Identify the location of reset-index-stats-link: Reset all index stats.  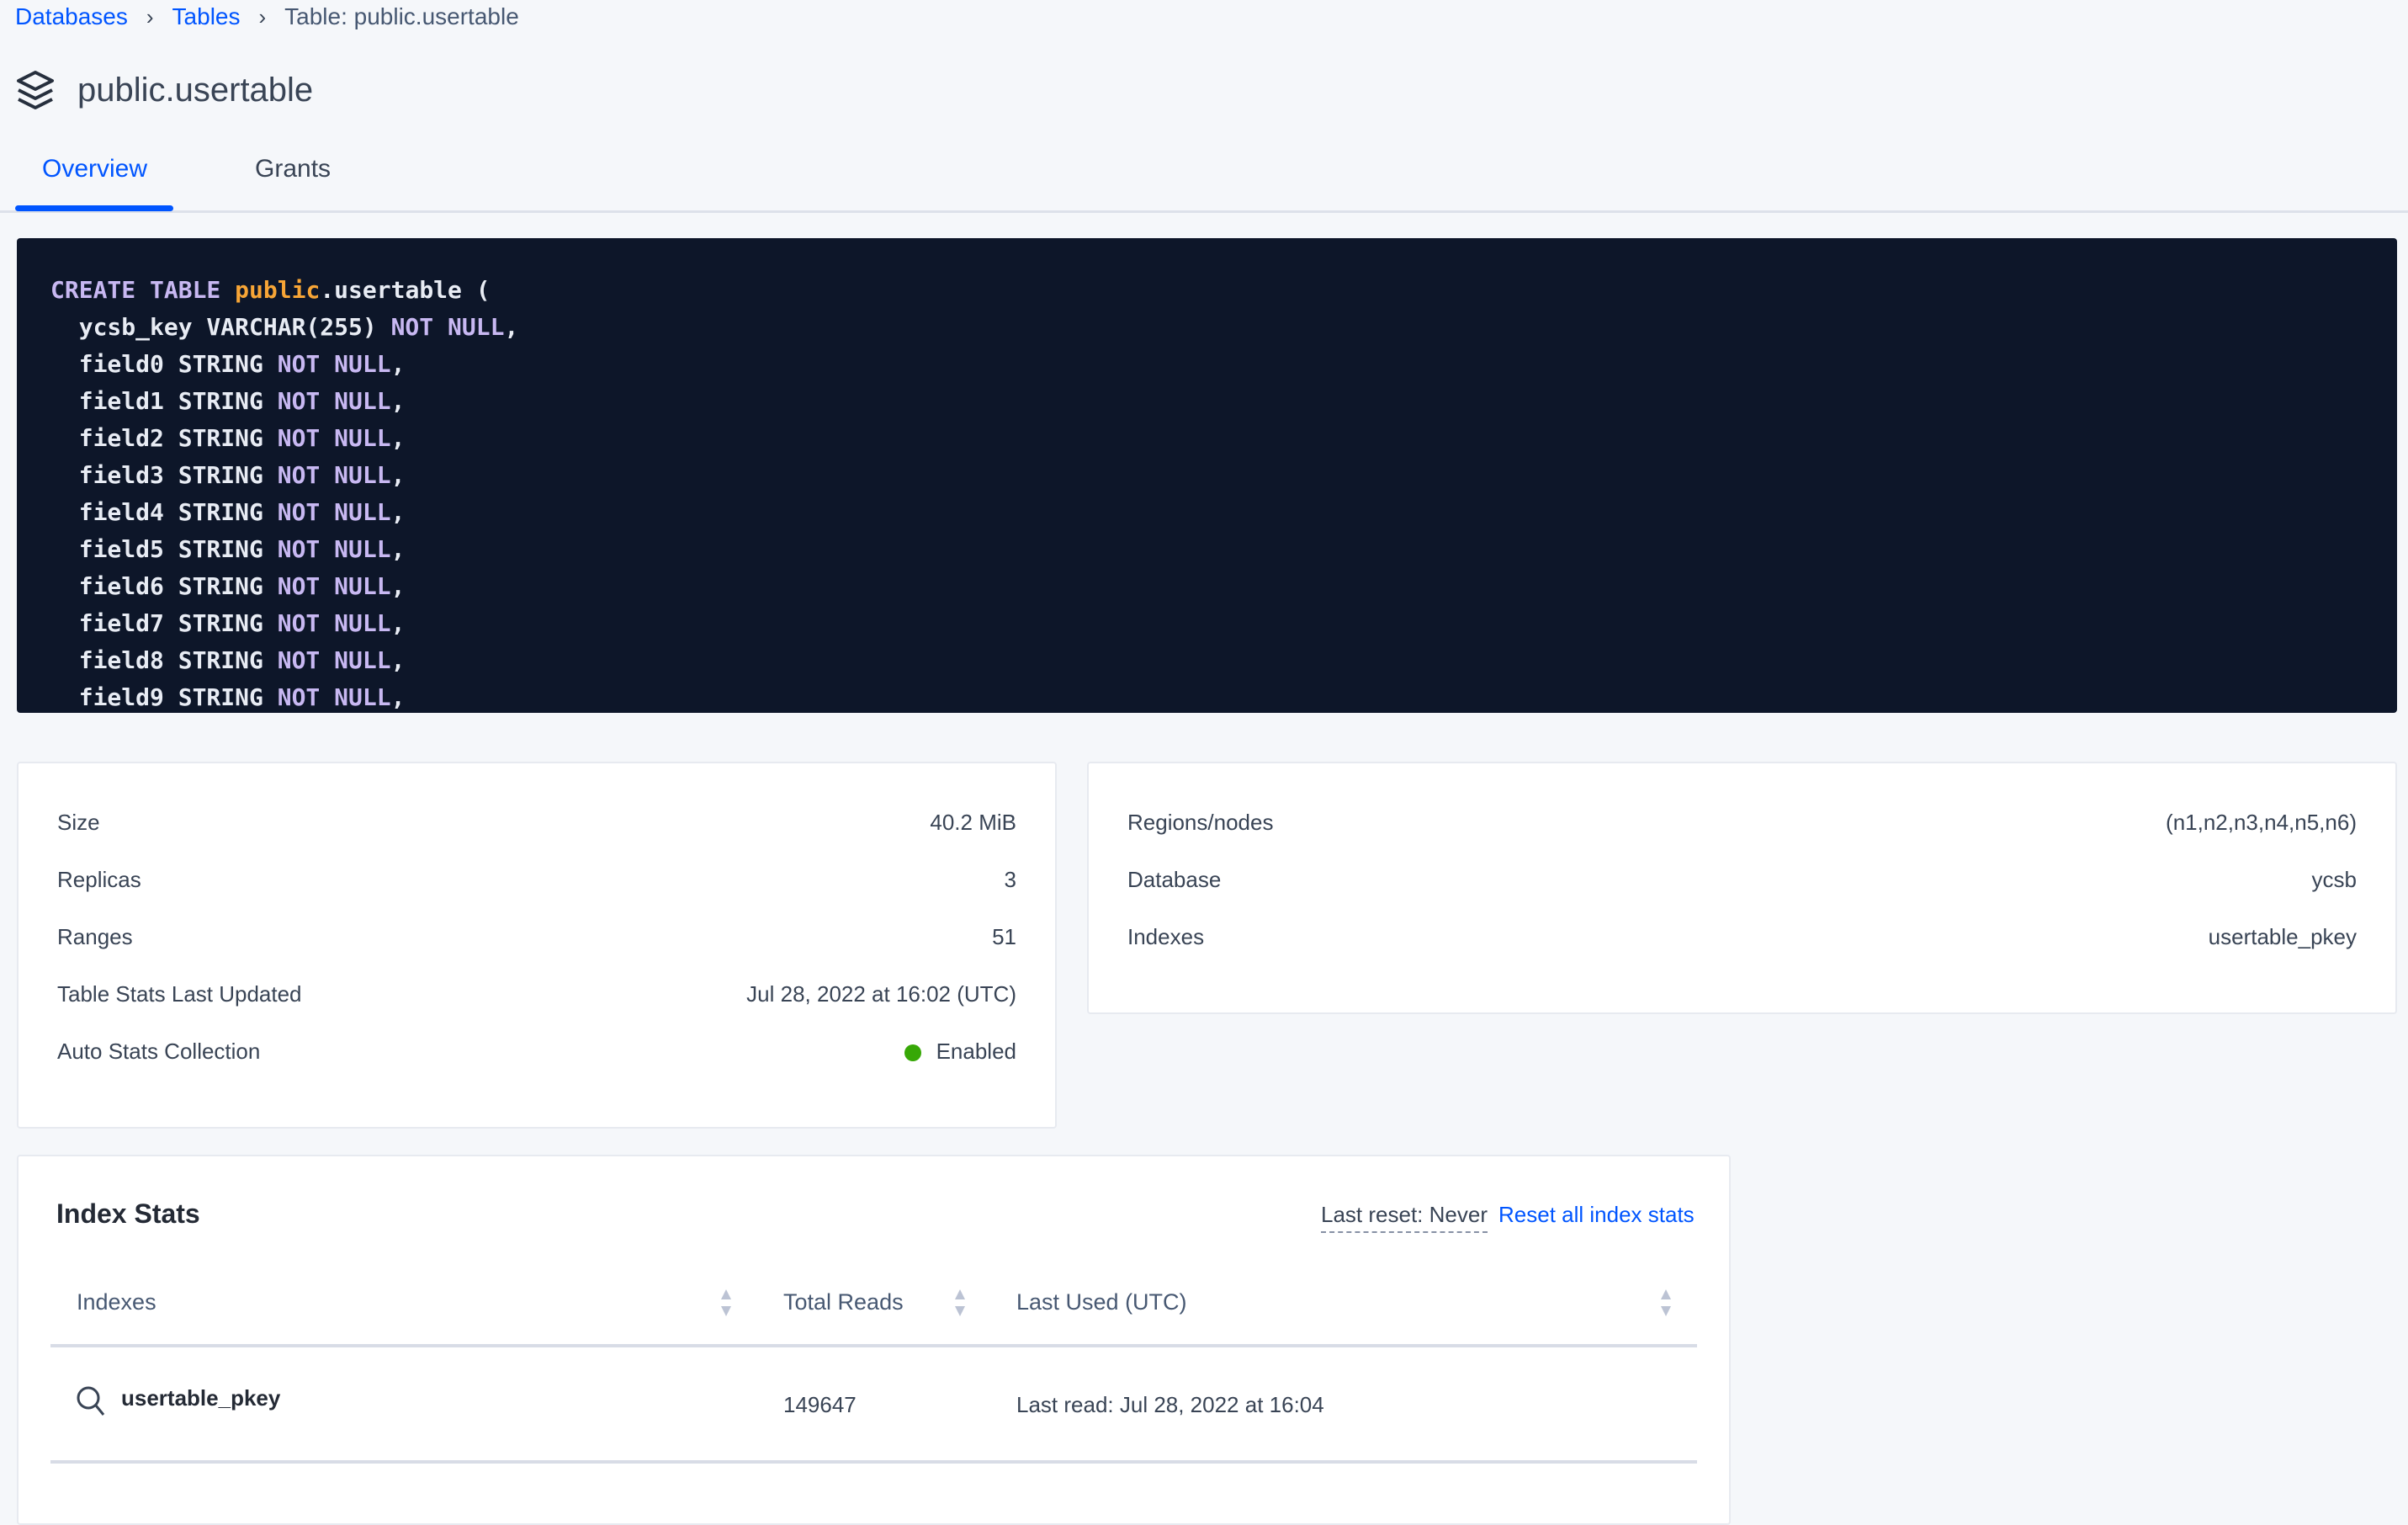
(1596, 1214).